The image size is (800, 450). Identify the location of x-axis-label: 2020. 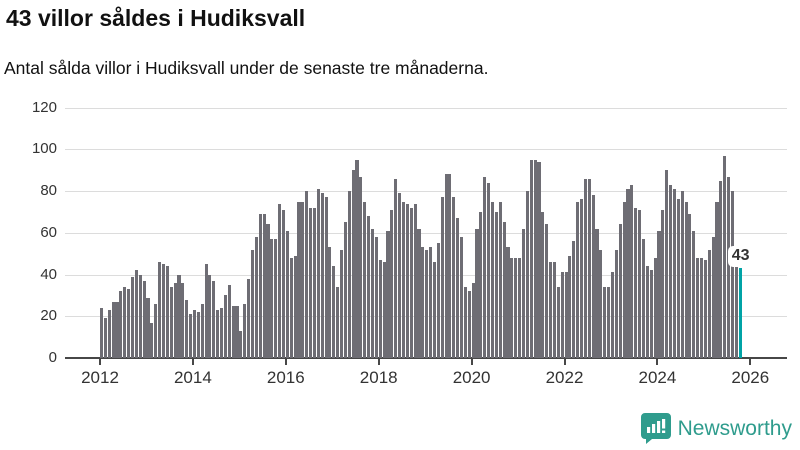
(471, 377).